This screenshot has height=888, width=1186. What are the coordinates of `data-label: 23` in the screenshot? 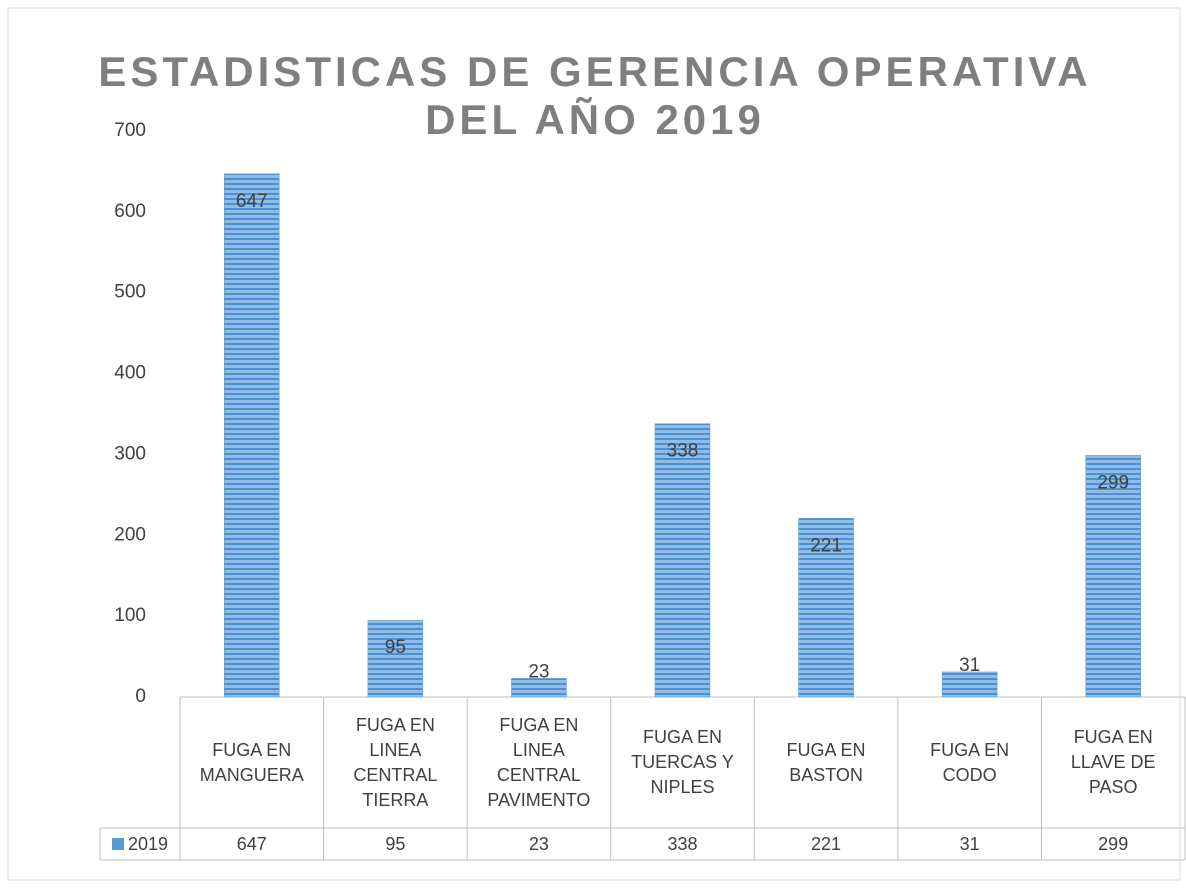 It's located at (538, 671).